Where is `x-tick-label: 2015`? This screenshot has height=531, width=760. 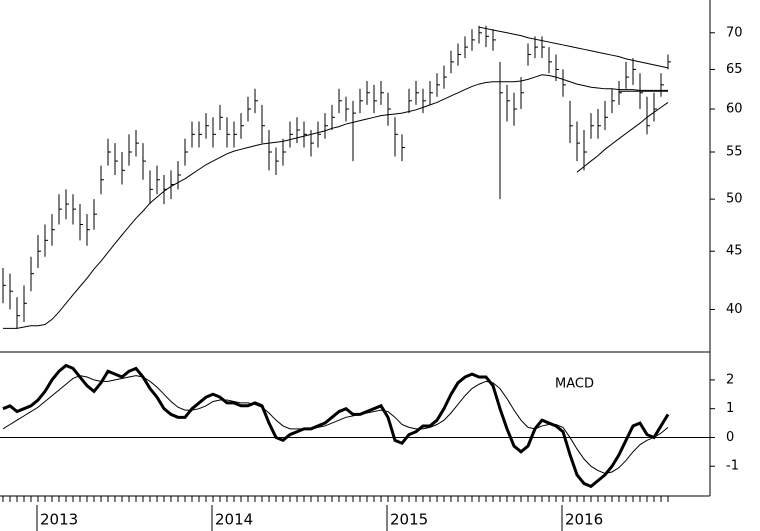
x-tick-label: 2015 is located at coordinates (409, 520).